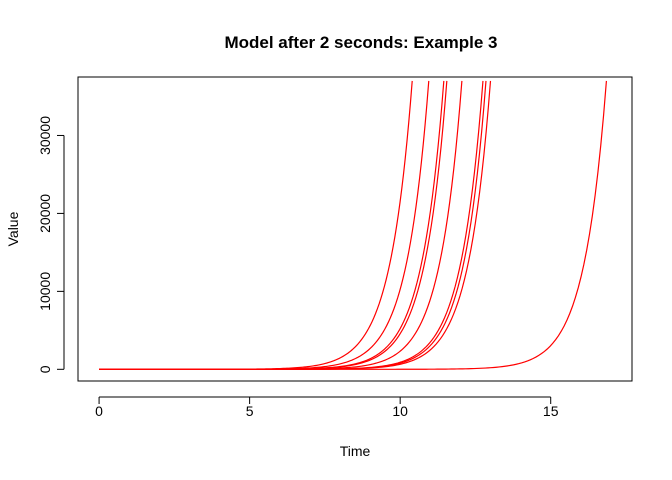 This screenshot has height=480, width=672. What do you see at coordinates (99, 411) in the screenshot?
I see `x-tick-label-0: 0` at bounding box center [99, 411].